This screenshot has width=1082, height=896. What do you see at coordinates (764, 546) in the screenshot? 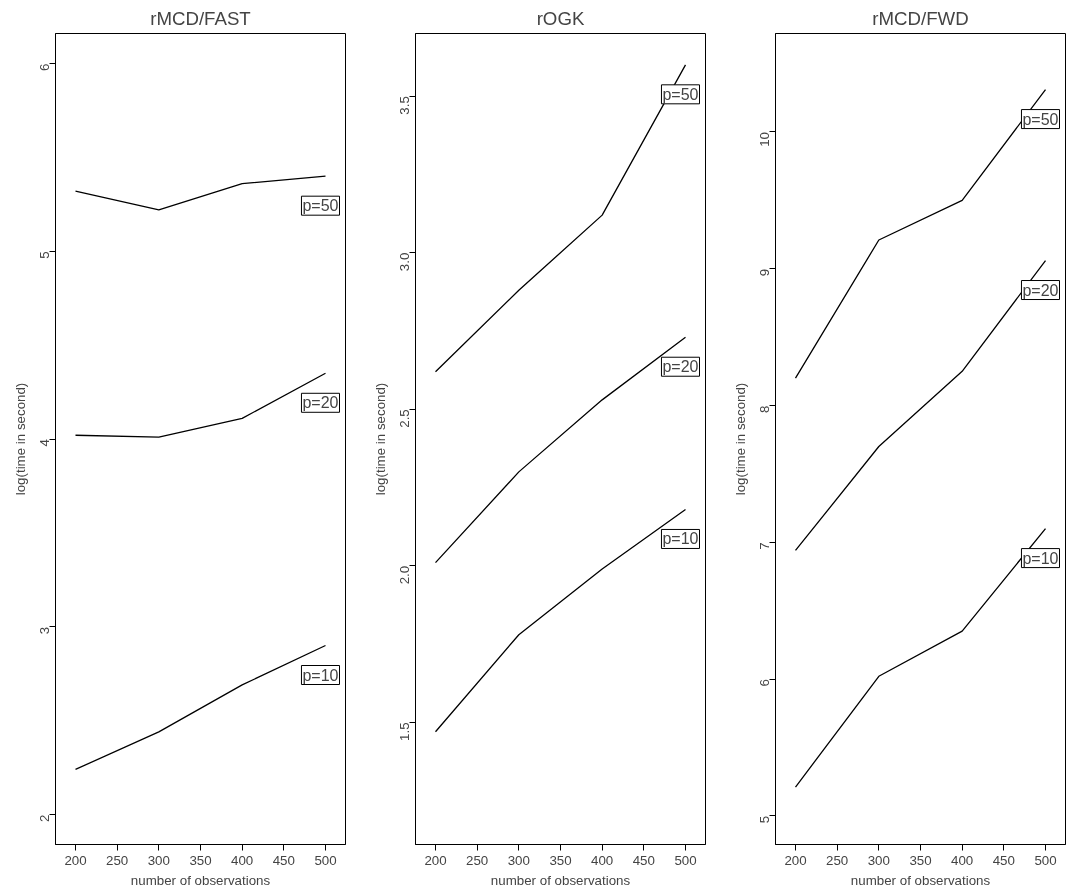
I see `y-tick-label: 7` at bounding box center [764, 546].